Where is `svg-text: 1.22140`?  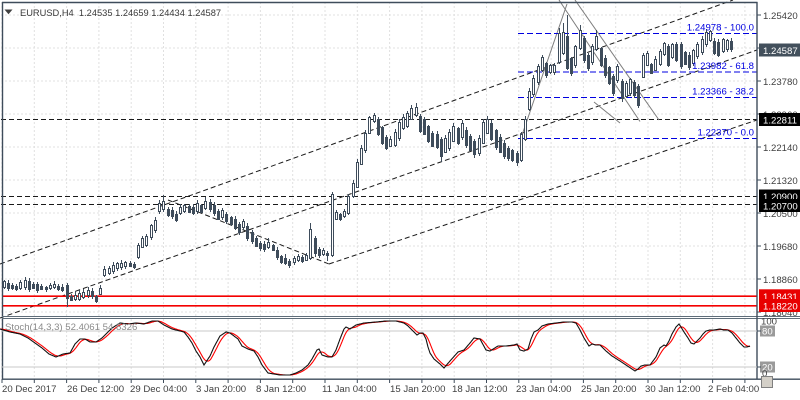
svg-text: 1.22140 is located at coordinates (780, 148).